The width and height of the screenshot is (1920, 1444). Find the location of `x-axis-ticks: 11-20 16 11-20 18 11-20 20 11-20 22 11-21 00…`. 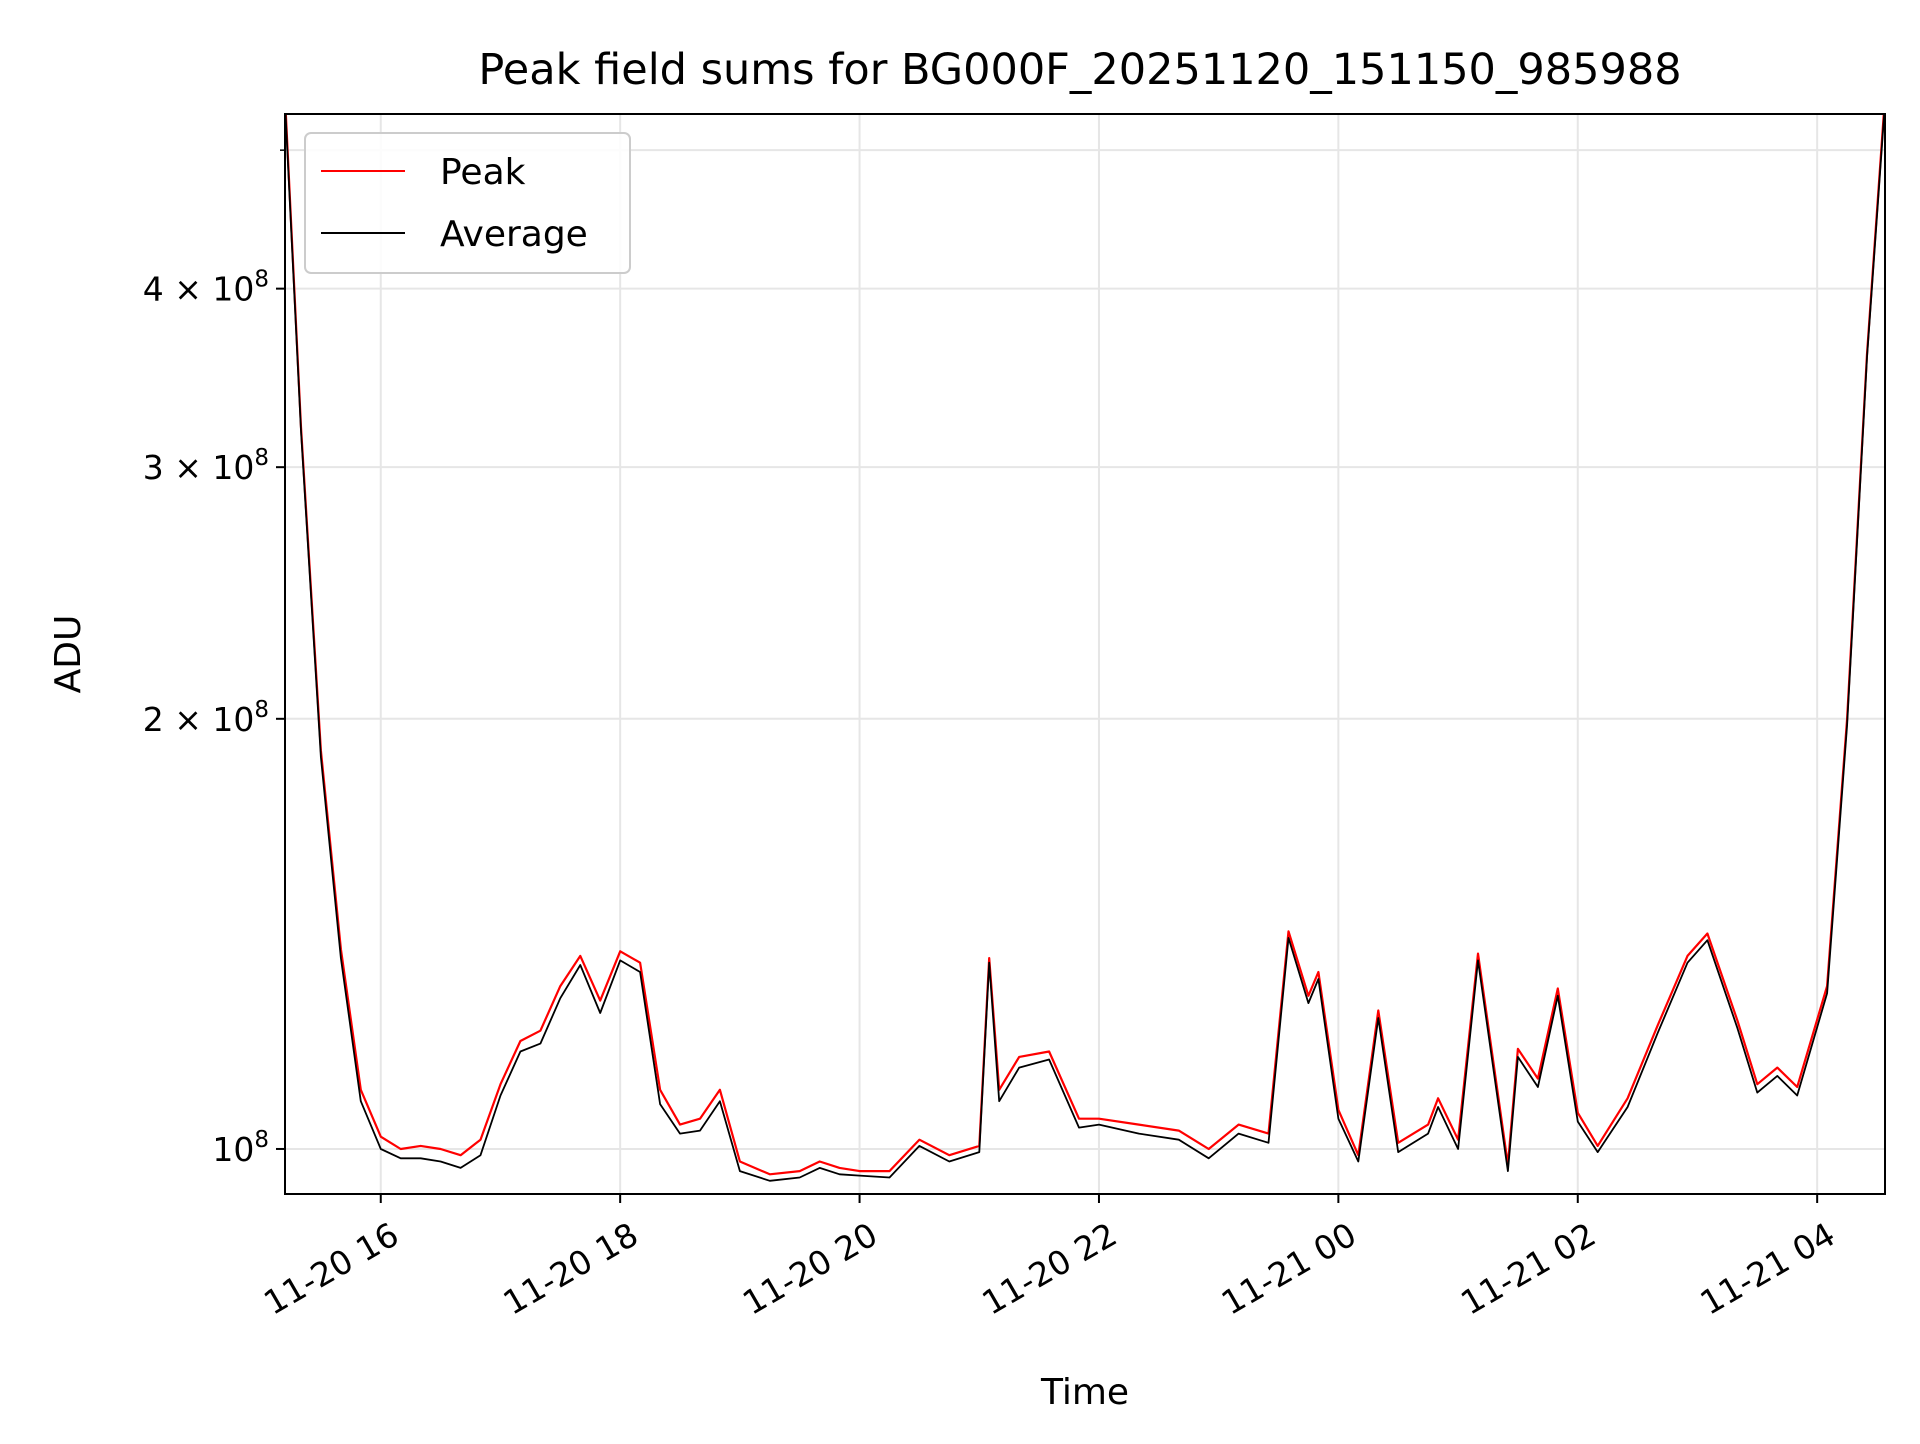

x-axis-ticks: 11-20 16 11-20 18 11-20 20 11-20 22 11-21 00… is located at coordinates (1049, 1258).